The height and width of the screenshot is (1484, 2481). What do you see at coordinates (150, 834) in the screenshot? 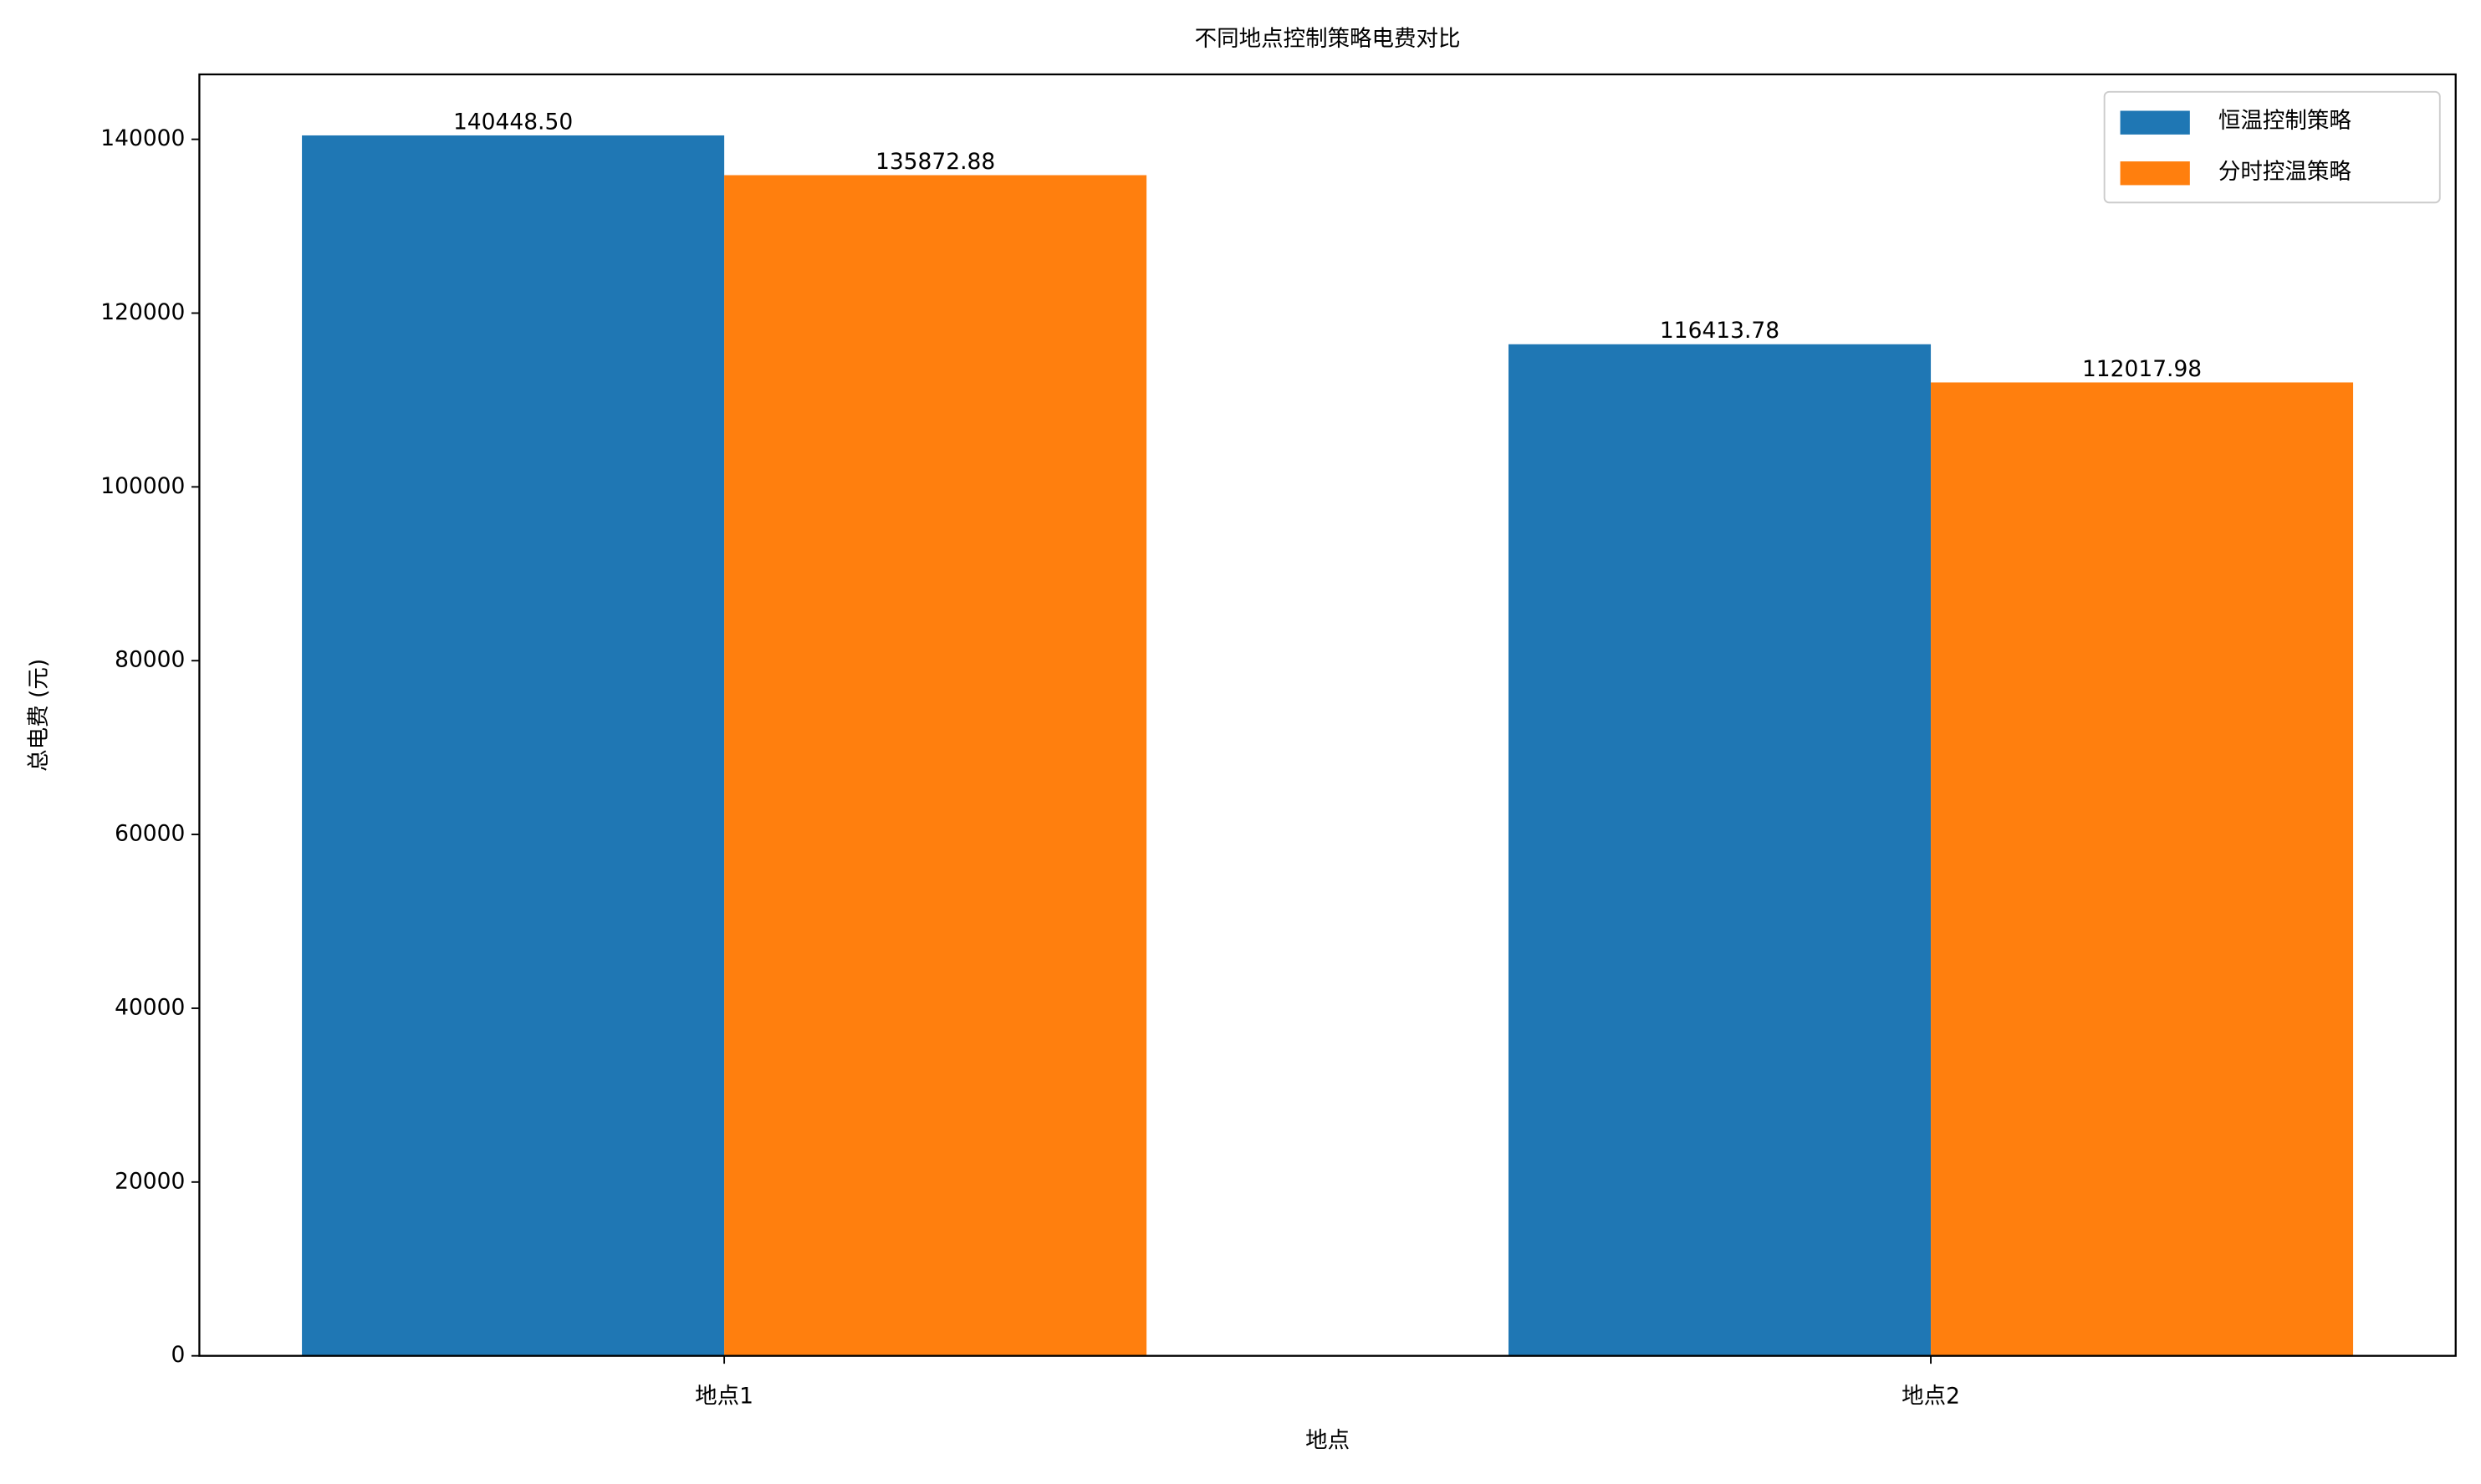
I see `y-tick-label: 60000` at bounding box center [150, 834].